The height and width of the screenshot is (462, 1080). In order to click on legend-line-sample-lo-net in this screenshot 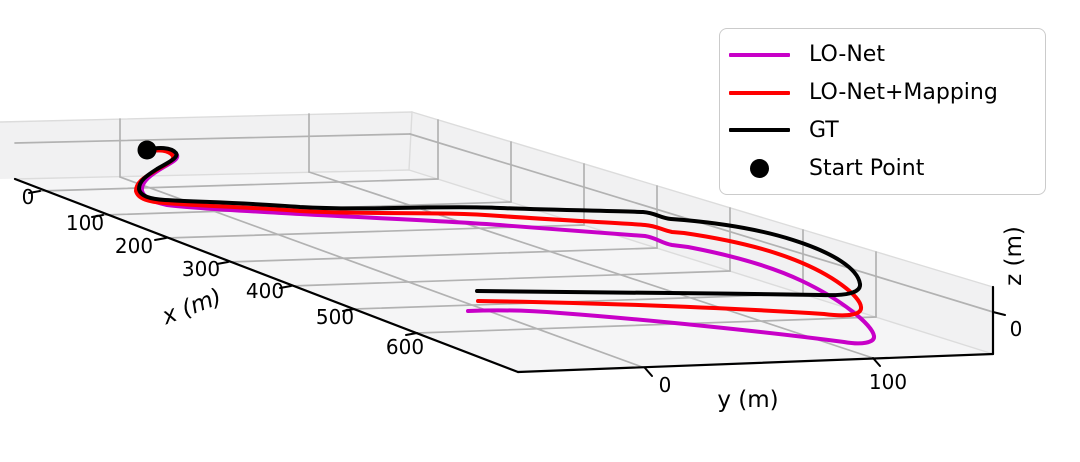, I will do `click(759, 54)`.